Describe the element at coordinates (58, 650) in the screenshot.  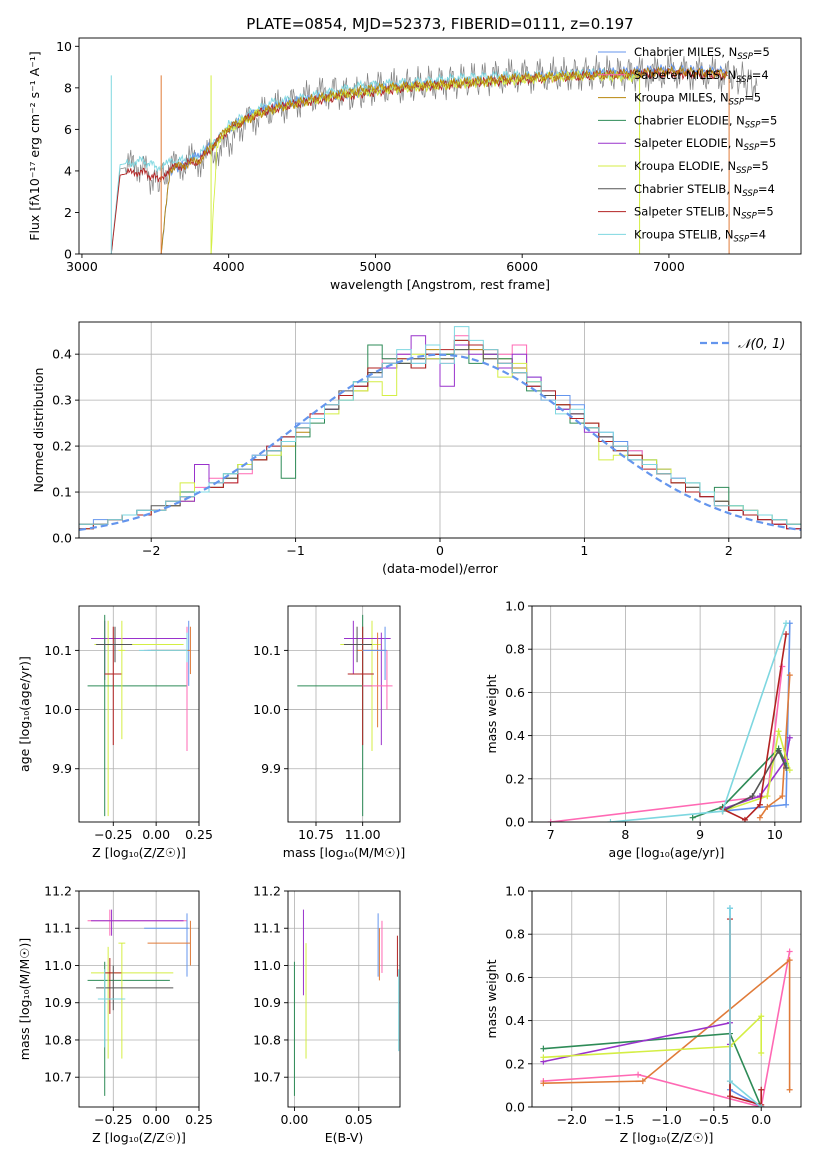
I see `y-tick-label-2: 10.1` at that location.